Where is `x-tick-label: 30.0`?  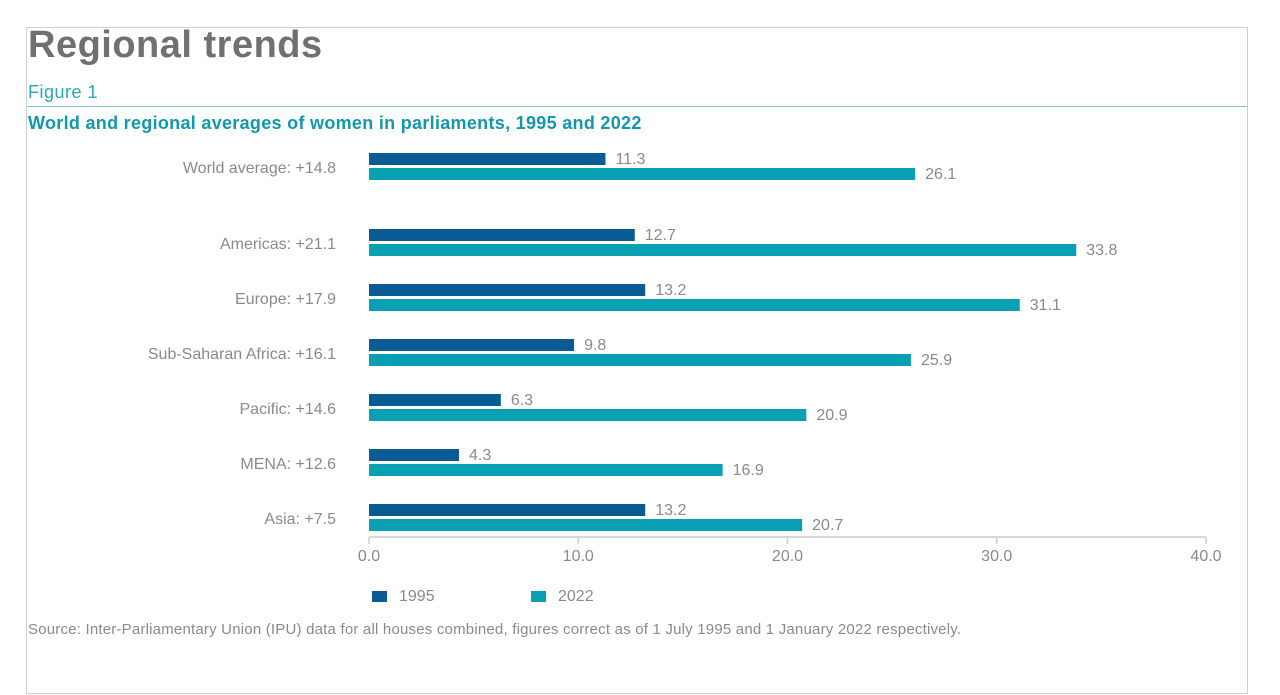 x-tick-label: 30.0 is located at coordinates (996, 556).